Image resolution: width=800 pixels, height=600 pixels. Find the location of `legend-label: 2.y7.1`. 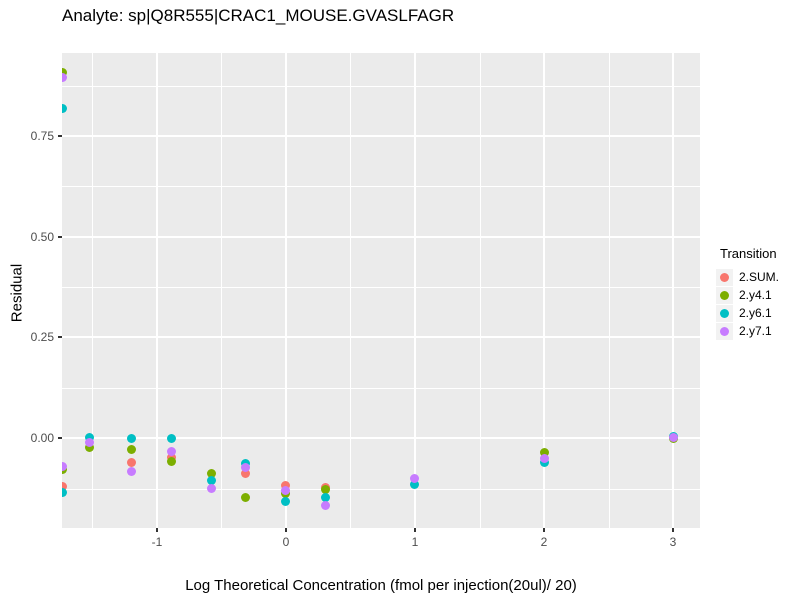

legend-label: 2.y7.1 is located at coordinates (755, 331).